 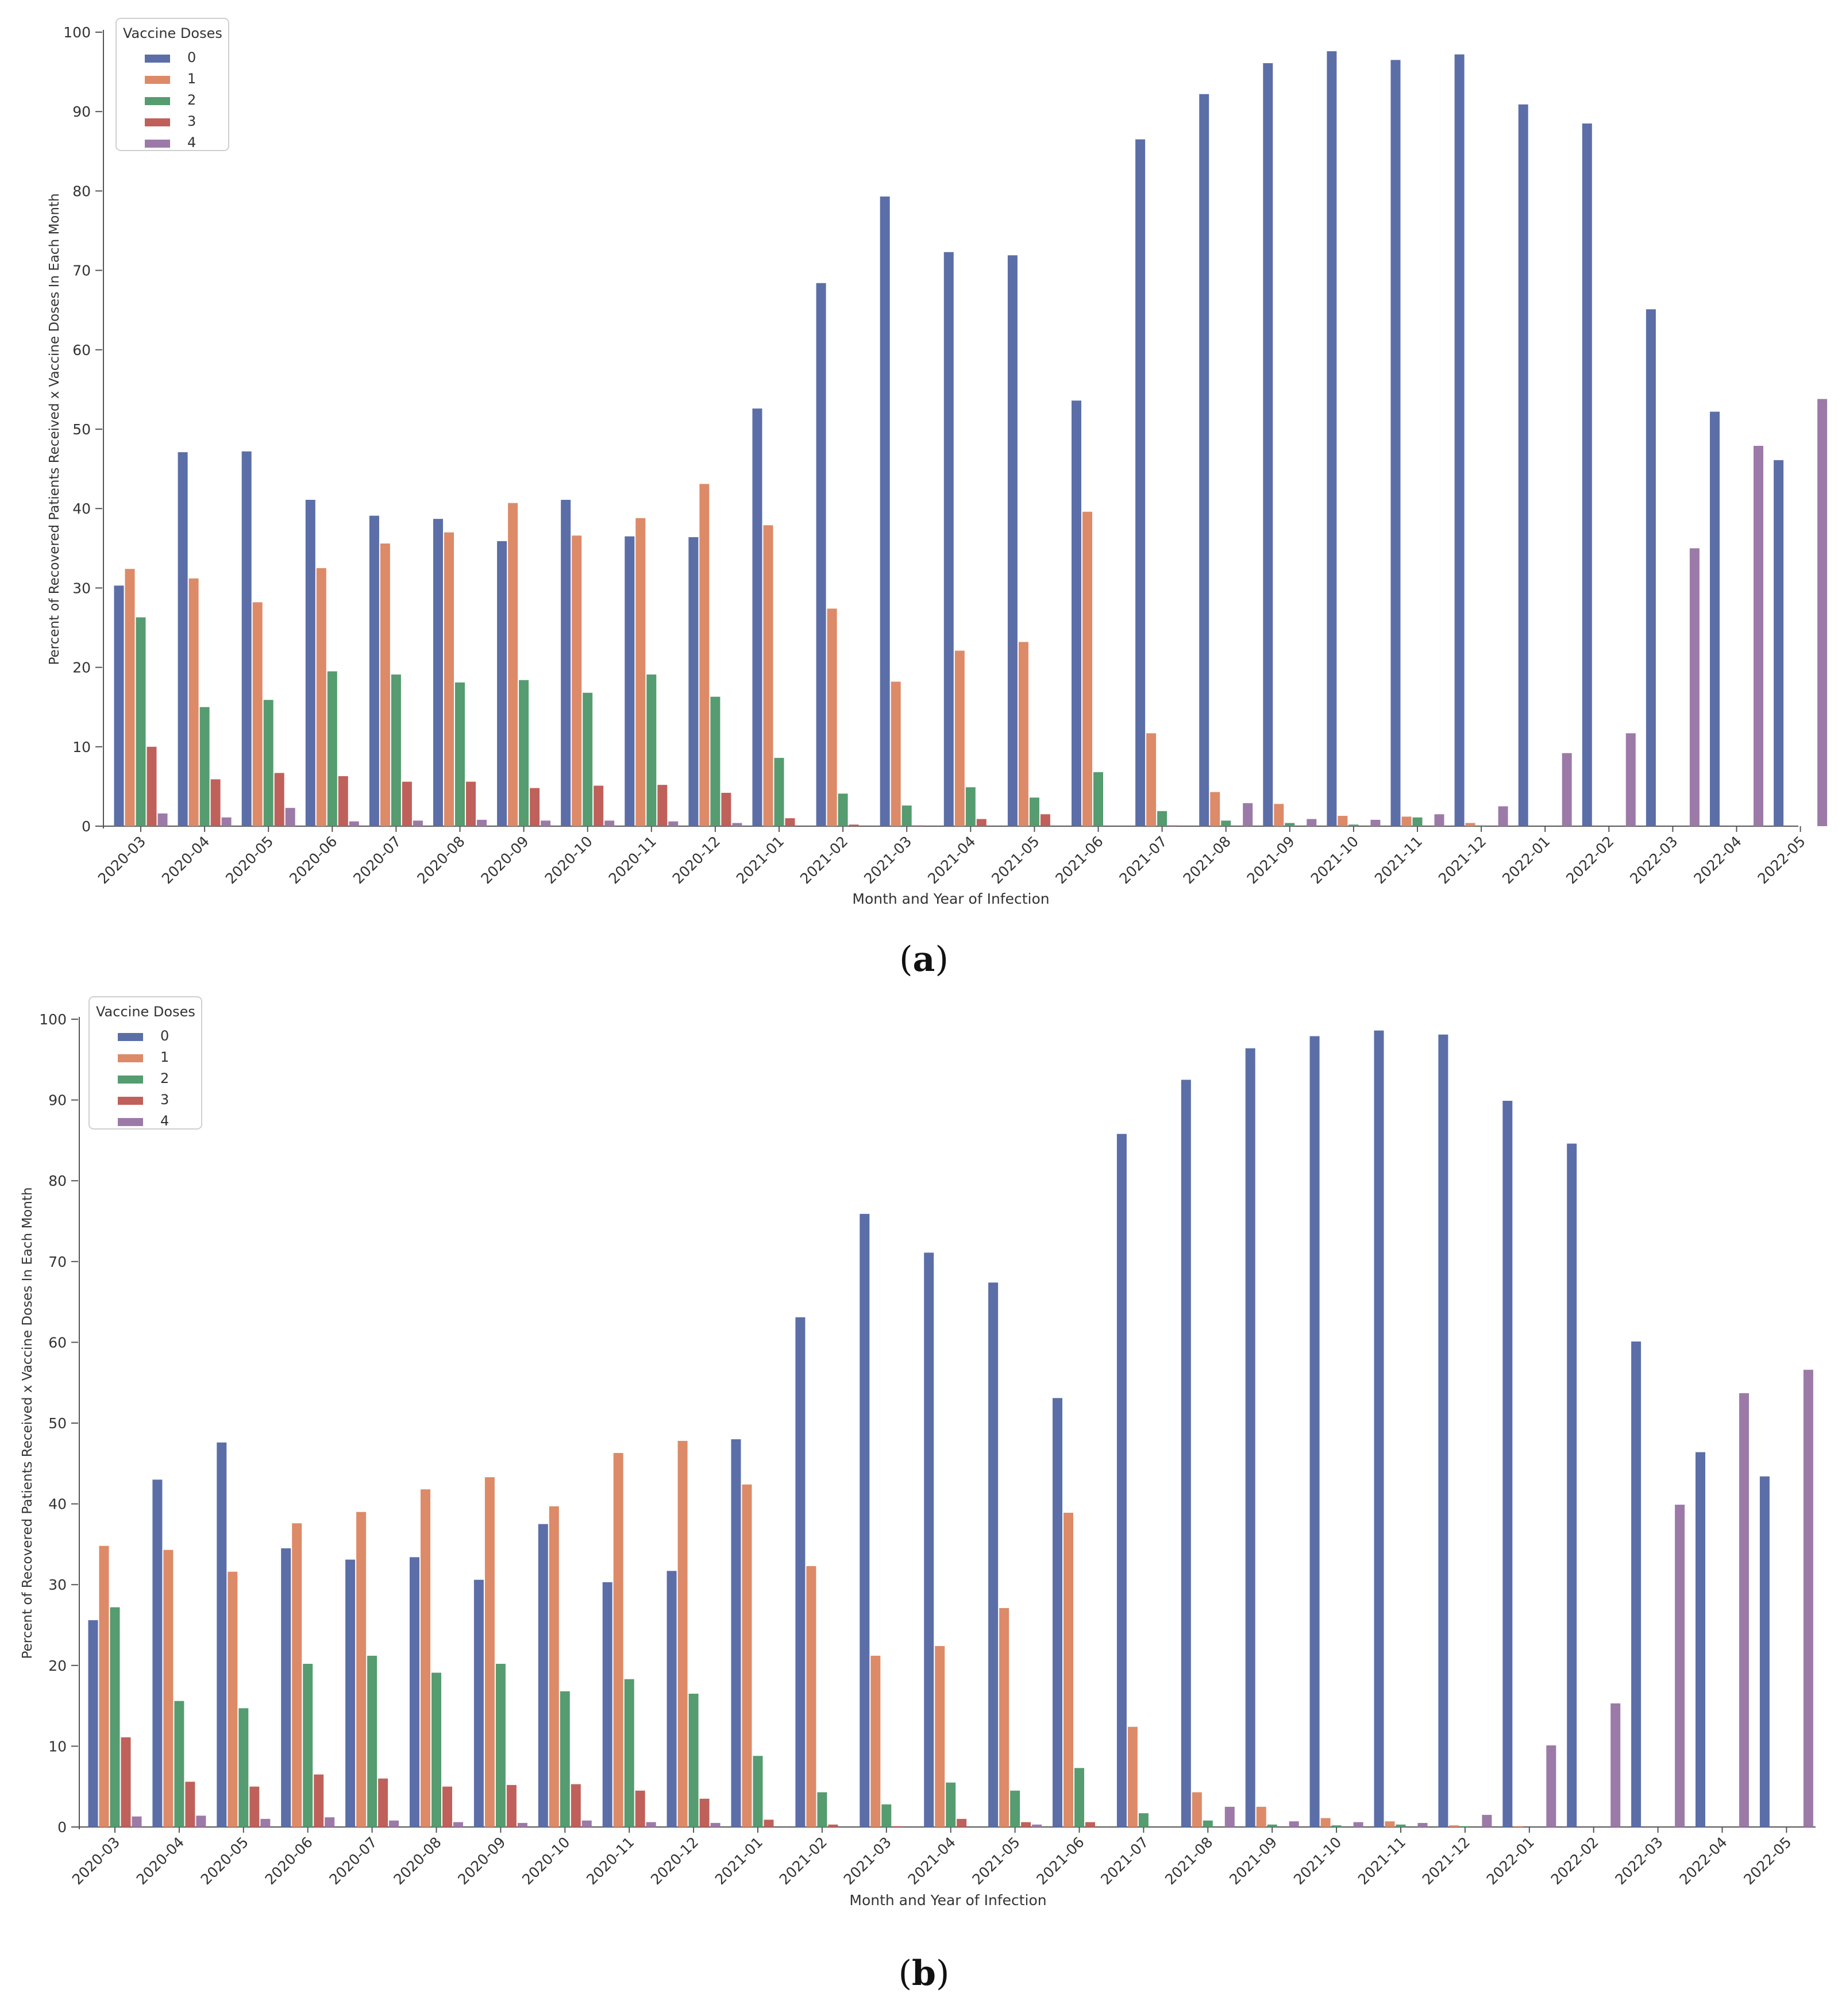 I want to click on x-tick-label: 2021-08, so click(x=1207, y=860).